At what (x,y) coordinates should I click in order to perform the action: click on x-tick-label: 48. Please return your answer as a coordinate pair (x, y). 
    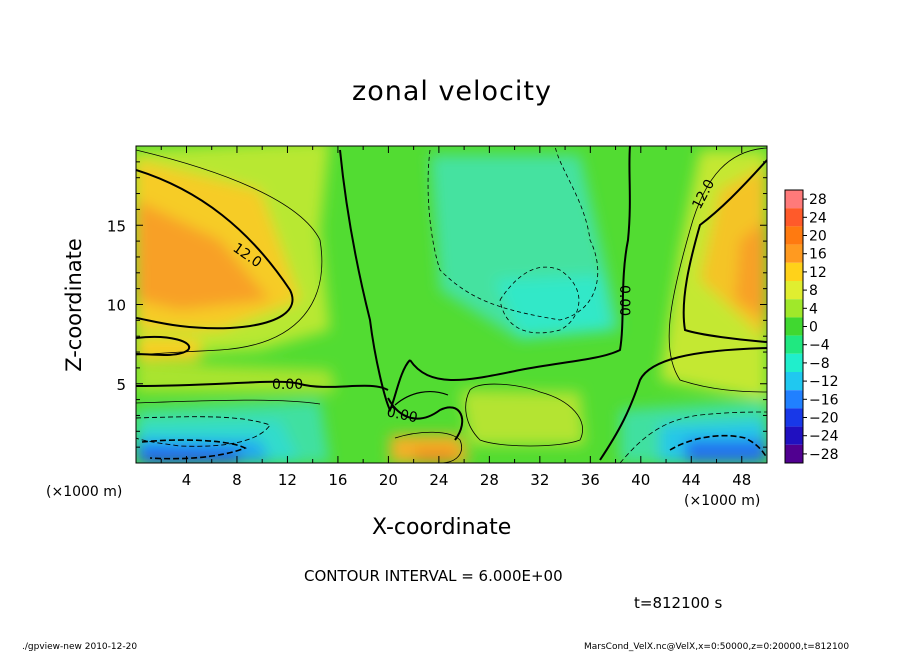
    Looking at the image, I should click on (741, 480).